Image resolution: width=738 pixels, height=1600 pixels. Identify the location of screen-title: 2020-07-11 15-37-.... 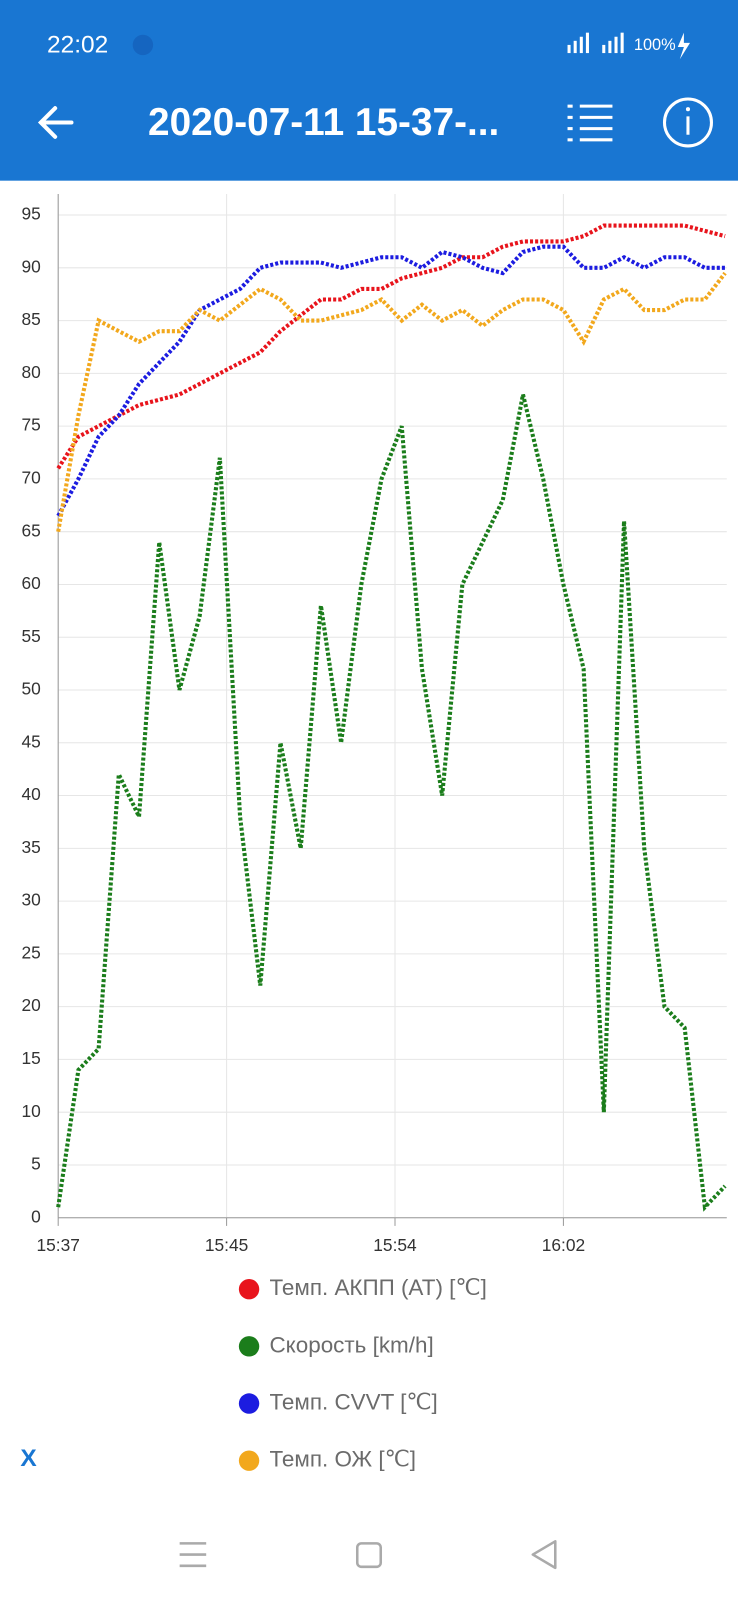
(323, 122).